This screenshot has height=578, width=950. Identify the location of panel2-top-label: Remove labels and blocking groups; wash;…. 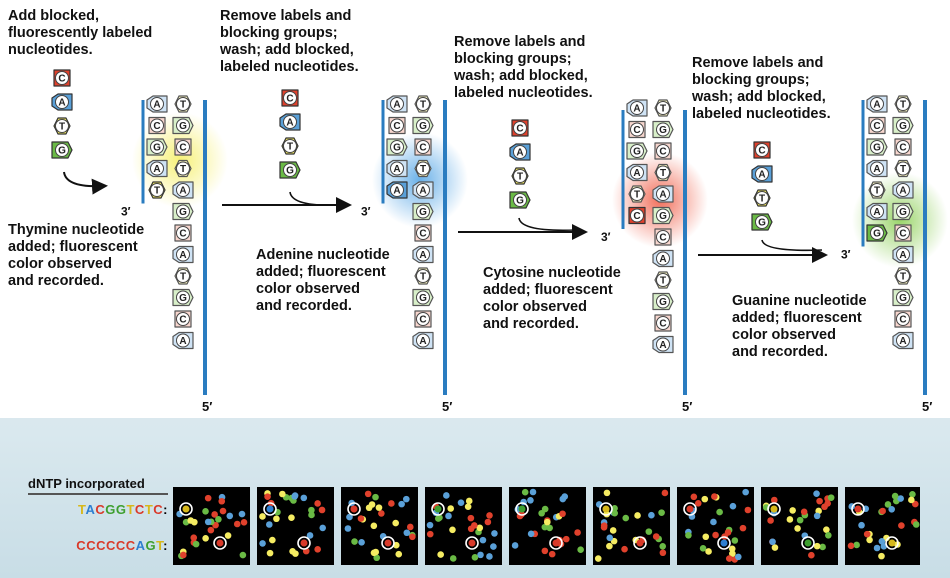
(289, 41).